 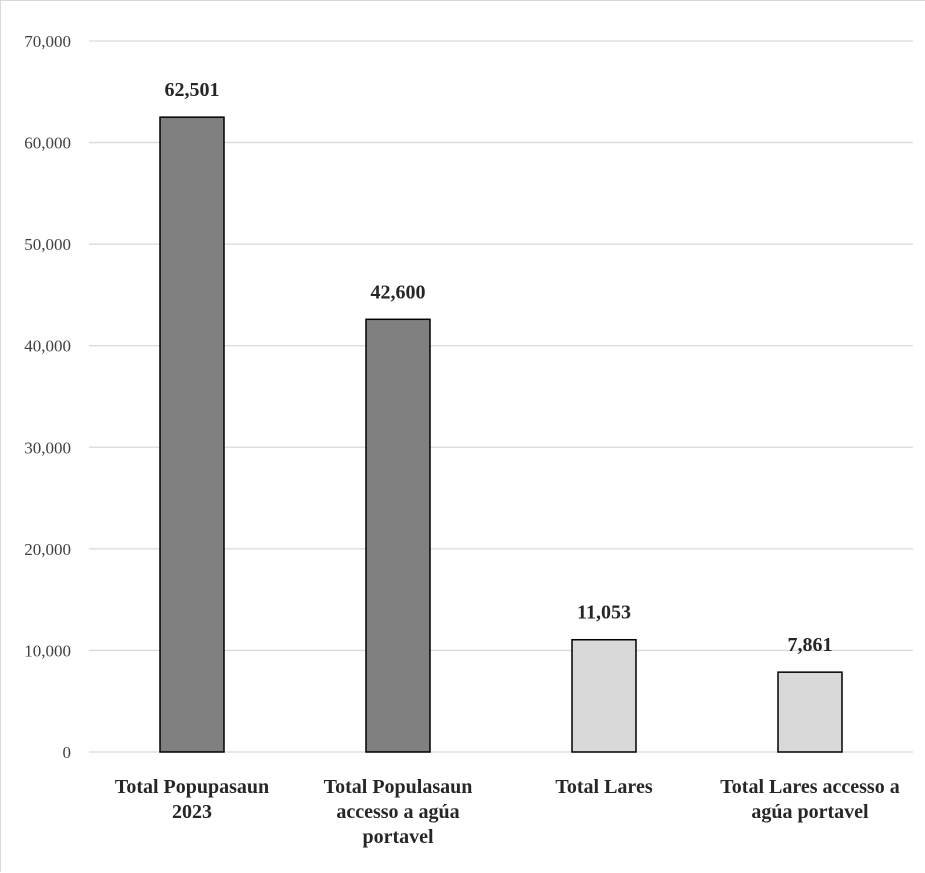 What do you see at coordinates (47, 650) in the screenshot?
I see `y-tick-label: 10,000` at bounding box center [47, 650].